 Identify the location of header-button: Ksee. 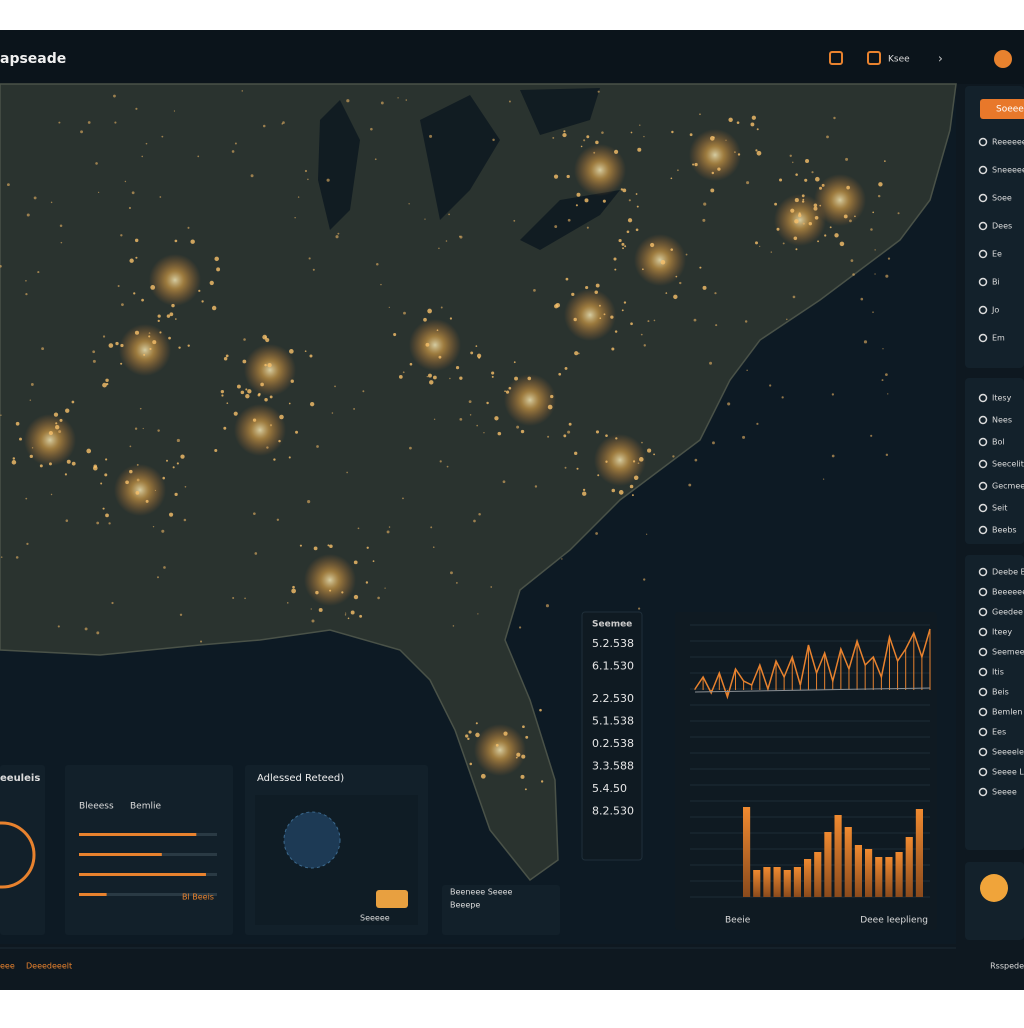
(899, 60).